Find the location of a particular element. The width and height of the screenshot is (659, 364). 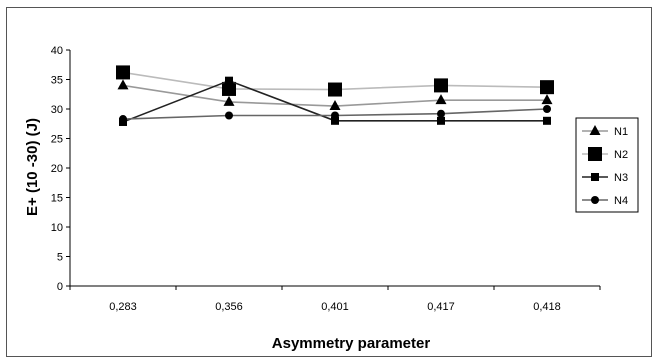

series-layer is located at coordinates (335, 95).